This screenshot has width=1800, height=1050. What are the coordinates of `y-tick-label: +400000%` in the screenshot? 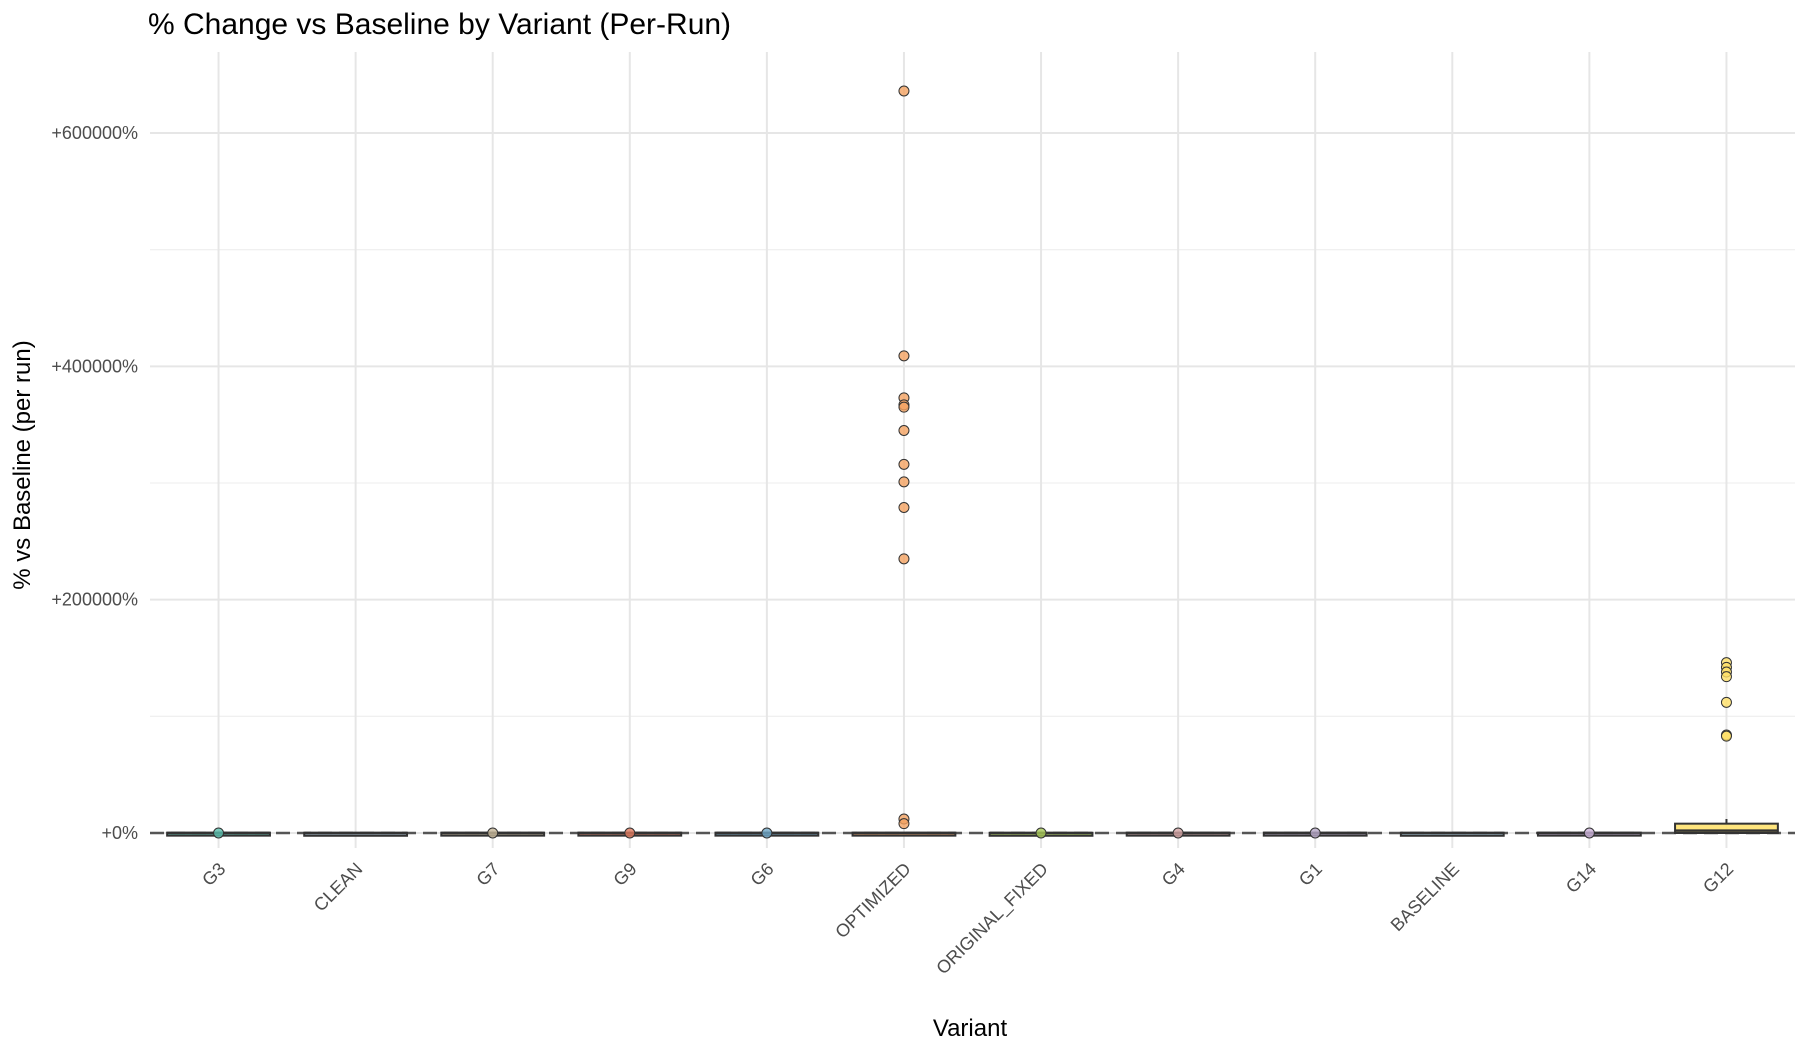 It's located at (94, 366).